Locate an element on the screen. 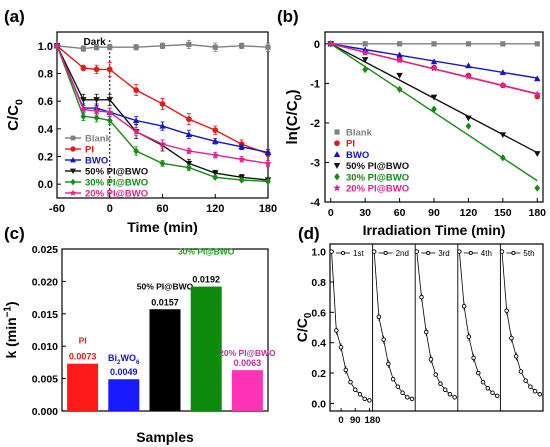 Image resolution: width=550 pixels, height=447 pixels. bar-value-label: 0.0073 is located at coordinates (83, 357).